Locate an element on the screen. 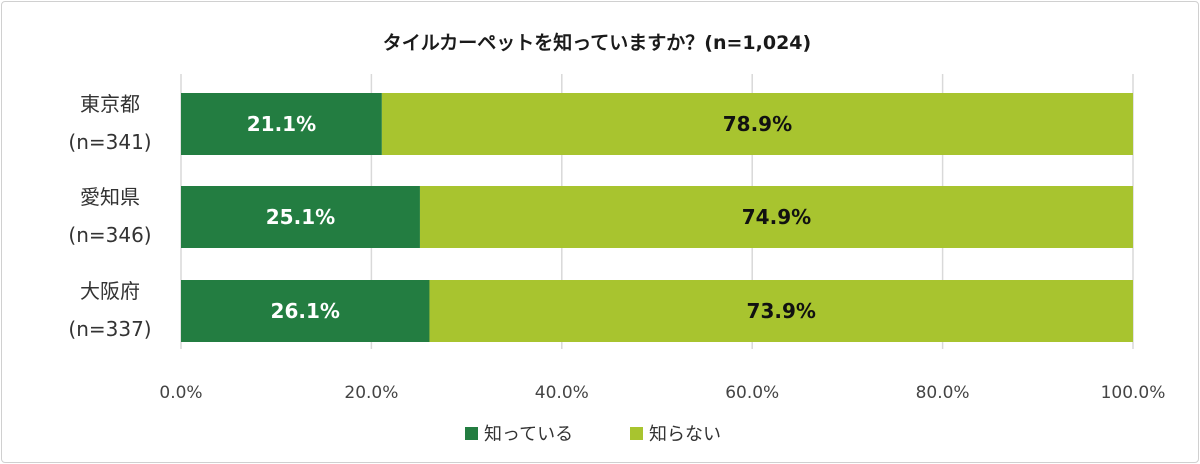 This screenshot has width=1200, height=464. category-count: (n=346) is located at coordinates (109, 235).